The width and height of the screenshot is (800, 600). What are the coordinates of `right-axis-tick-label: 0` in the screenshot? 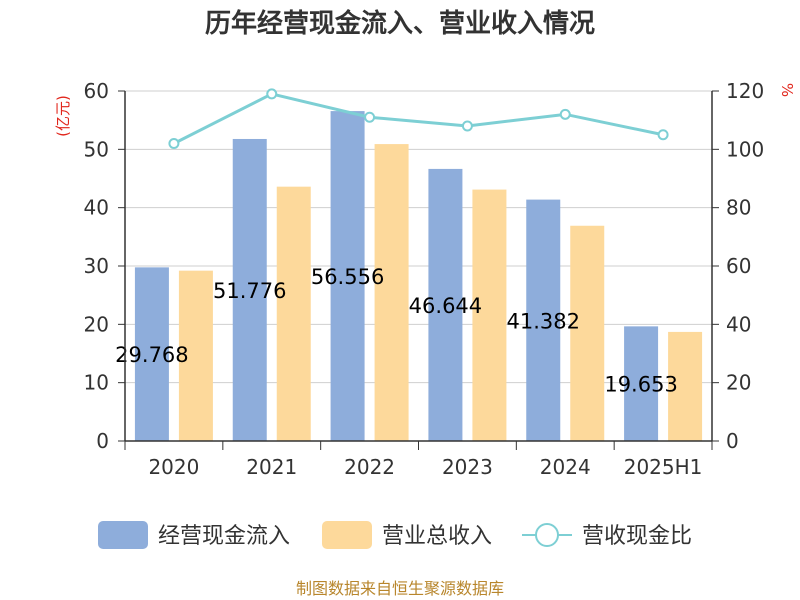 It's located at (732, 441).